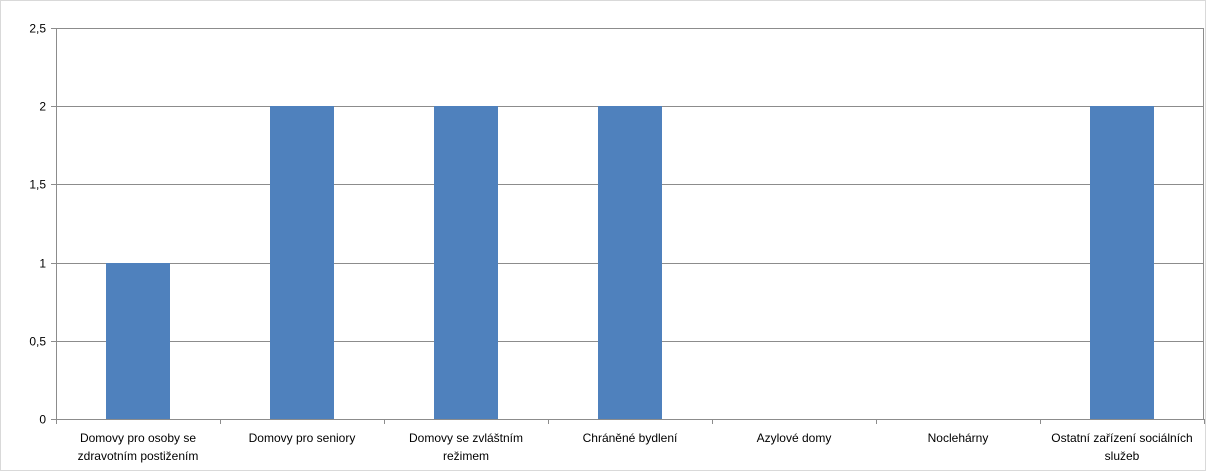  Describe the element at coordinates (37, 185) in the screenshot. I see `y-tick-label: 1,5` at that location.